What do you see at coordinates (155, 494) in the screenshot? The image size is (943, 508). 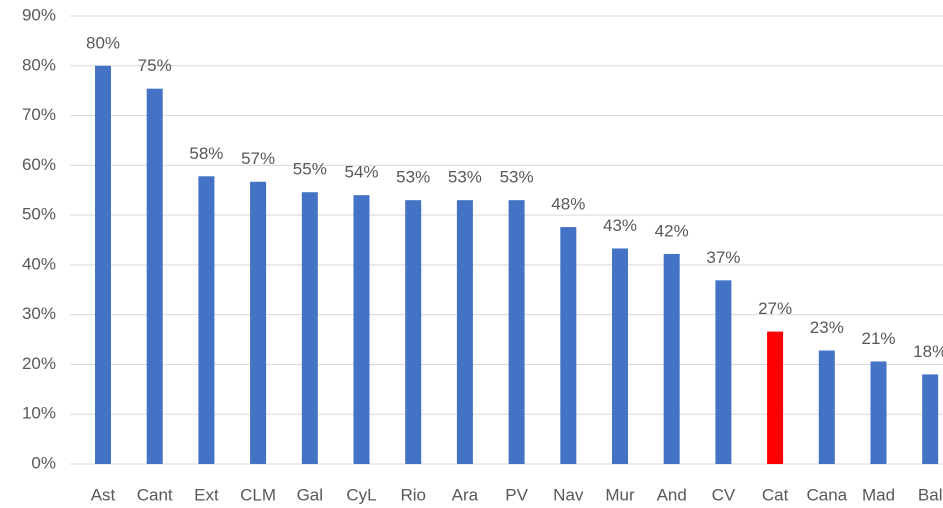 I see `x-tick-label: Cant` at bounding box center [155, 494].